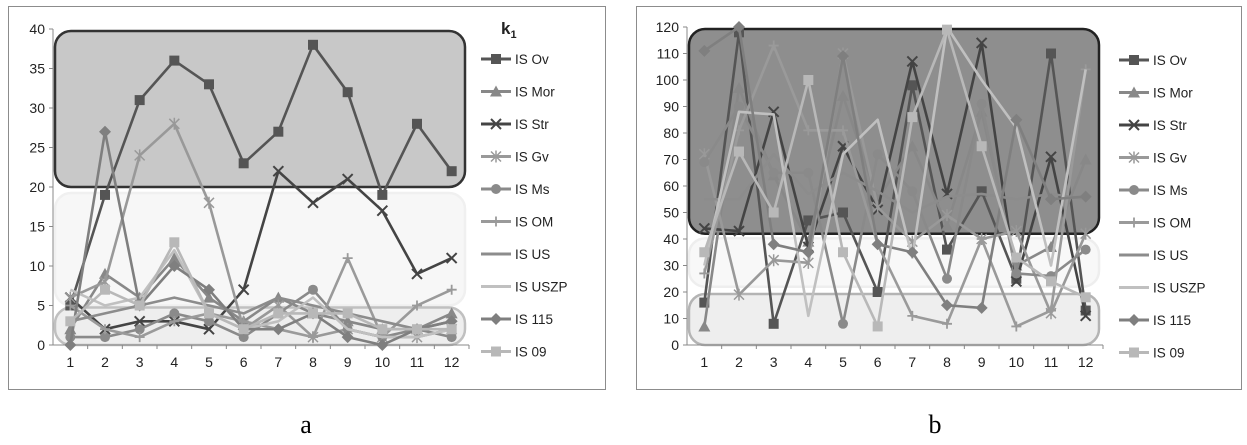 The height and width of the screenshot is (445, 1247). What do you see at coordinates (671, 266) in the screenshot?
I see `chart-b-y-tick-label-30: 30` at bounding box center [671, 266].